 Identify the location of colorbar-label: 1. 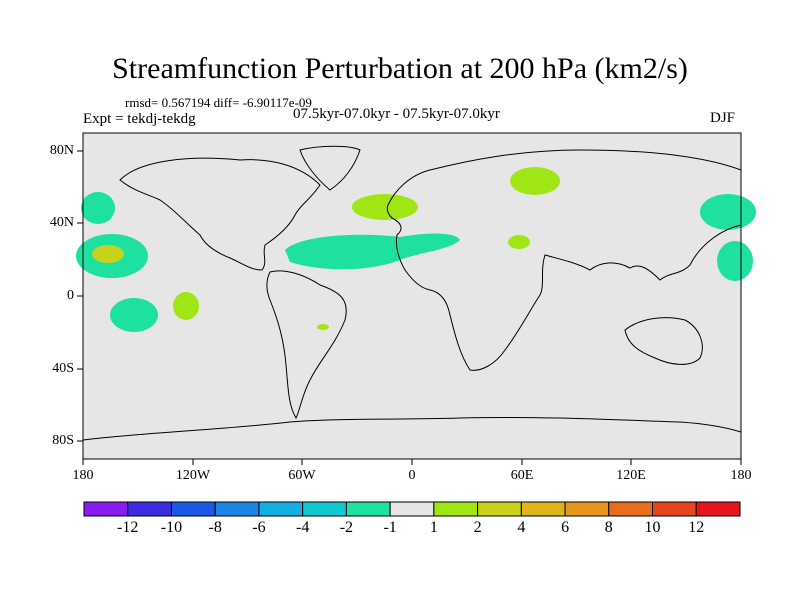
(433, 527).